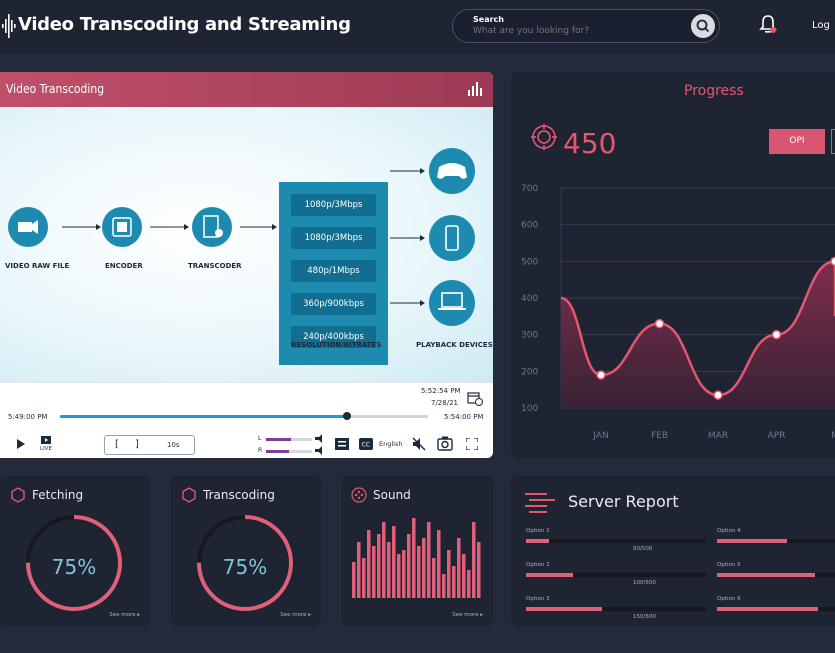 The width and height of the screenshot is (835, 653). I want to click on server-option-label: Option 5, so click(729, 565).